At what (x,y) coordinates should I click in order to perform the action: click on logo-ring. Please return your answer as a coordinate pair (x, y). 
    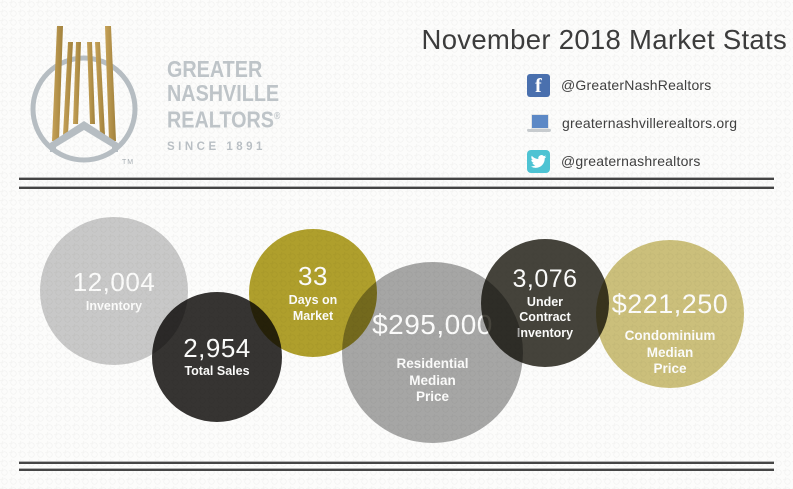
    Looking at the image, I should click on (84, 109).